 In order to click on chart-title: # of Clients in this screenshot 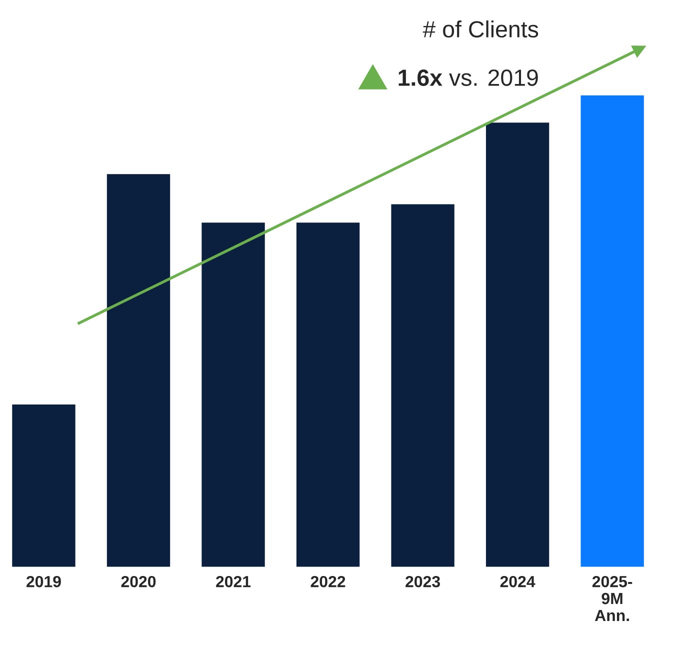, I will do `click(480, 29)`.